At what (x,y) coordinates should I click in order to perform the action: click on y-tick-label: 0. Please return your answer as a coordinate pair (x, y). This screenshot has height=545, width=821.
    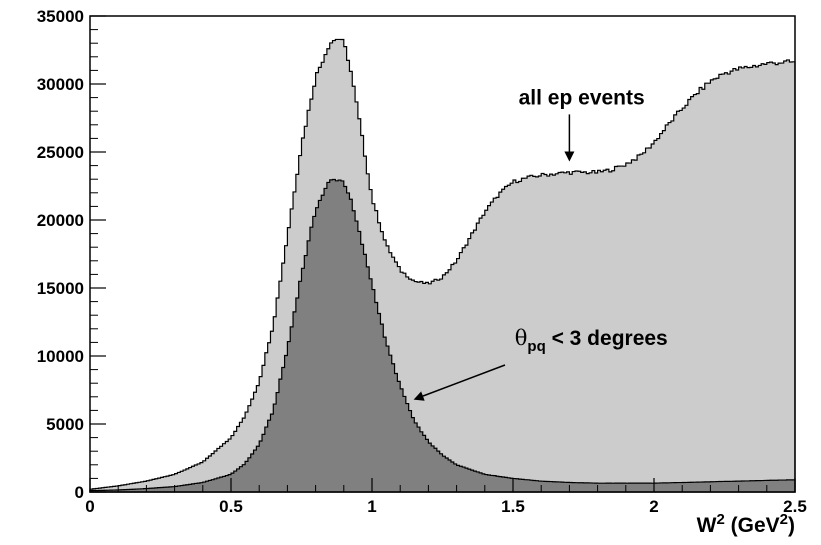
    Looking at the image, I should click on (79, 492).